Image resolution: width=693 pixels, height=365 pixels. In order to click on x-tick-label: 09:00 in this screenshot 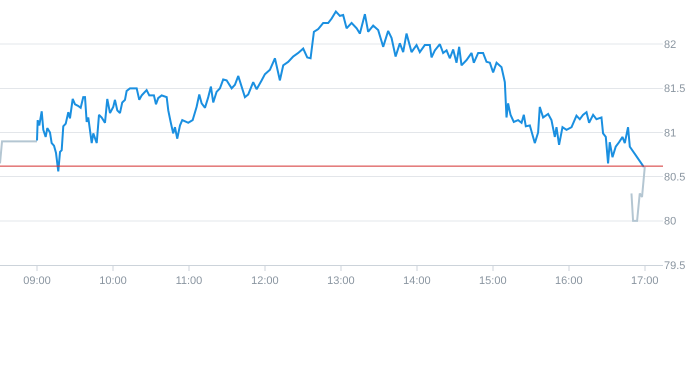, I will do `click(37, 281)`.